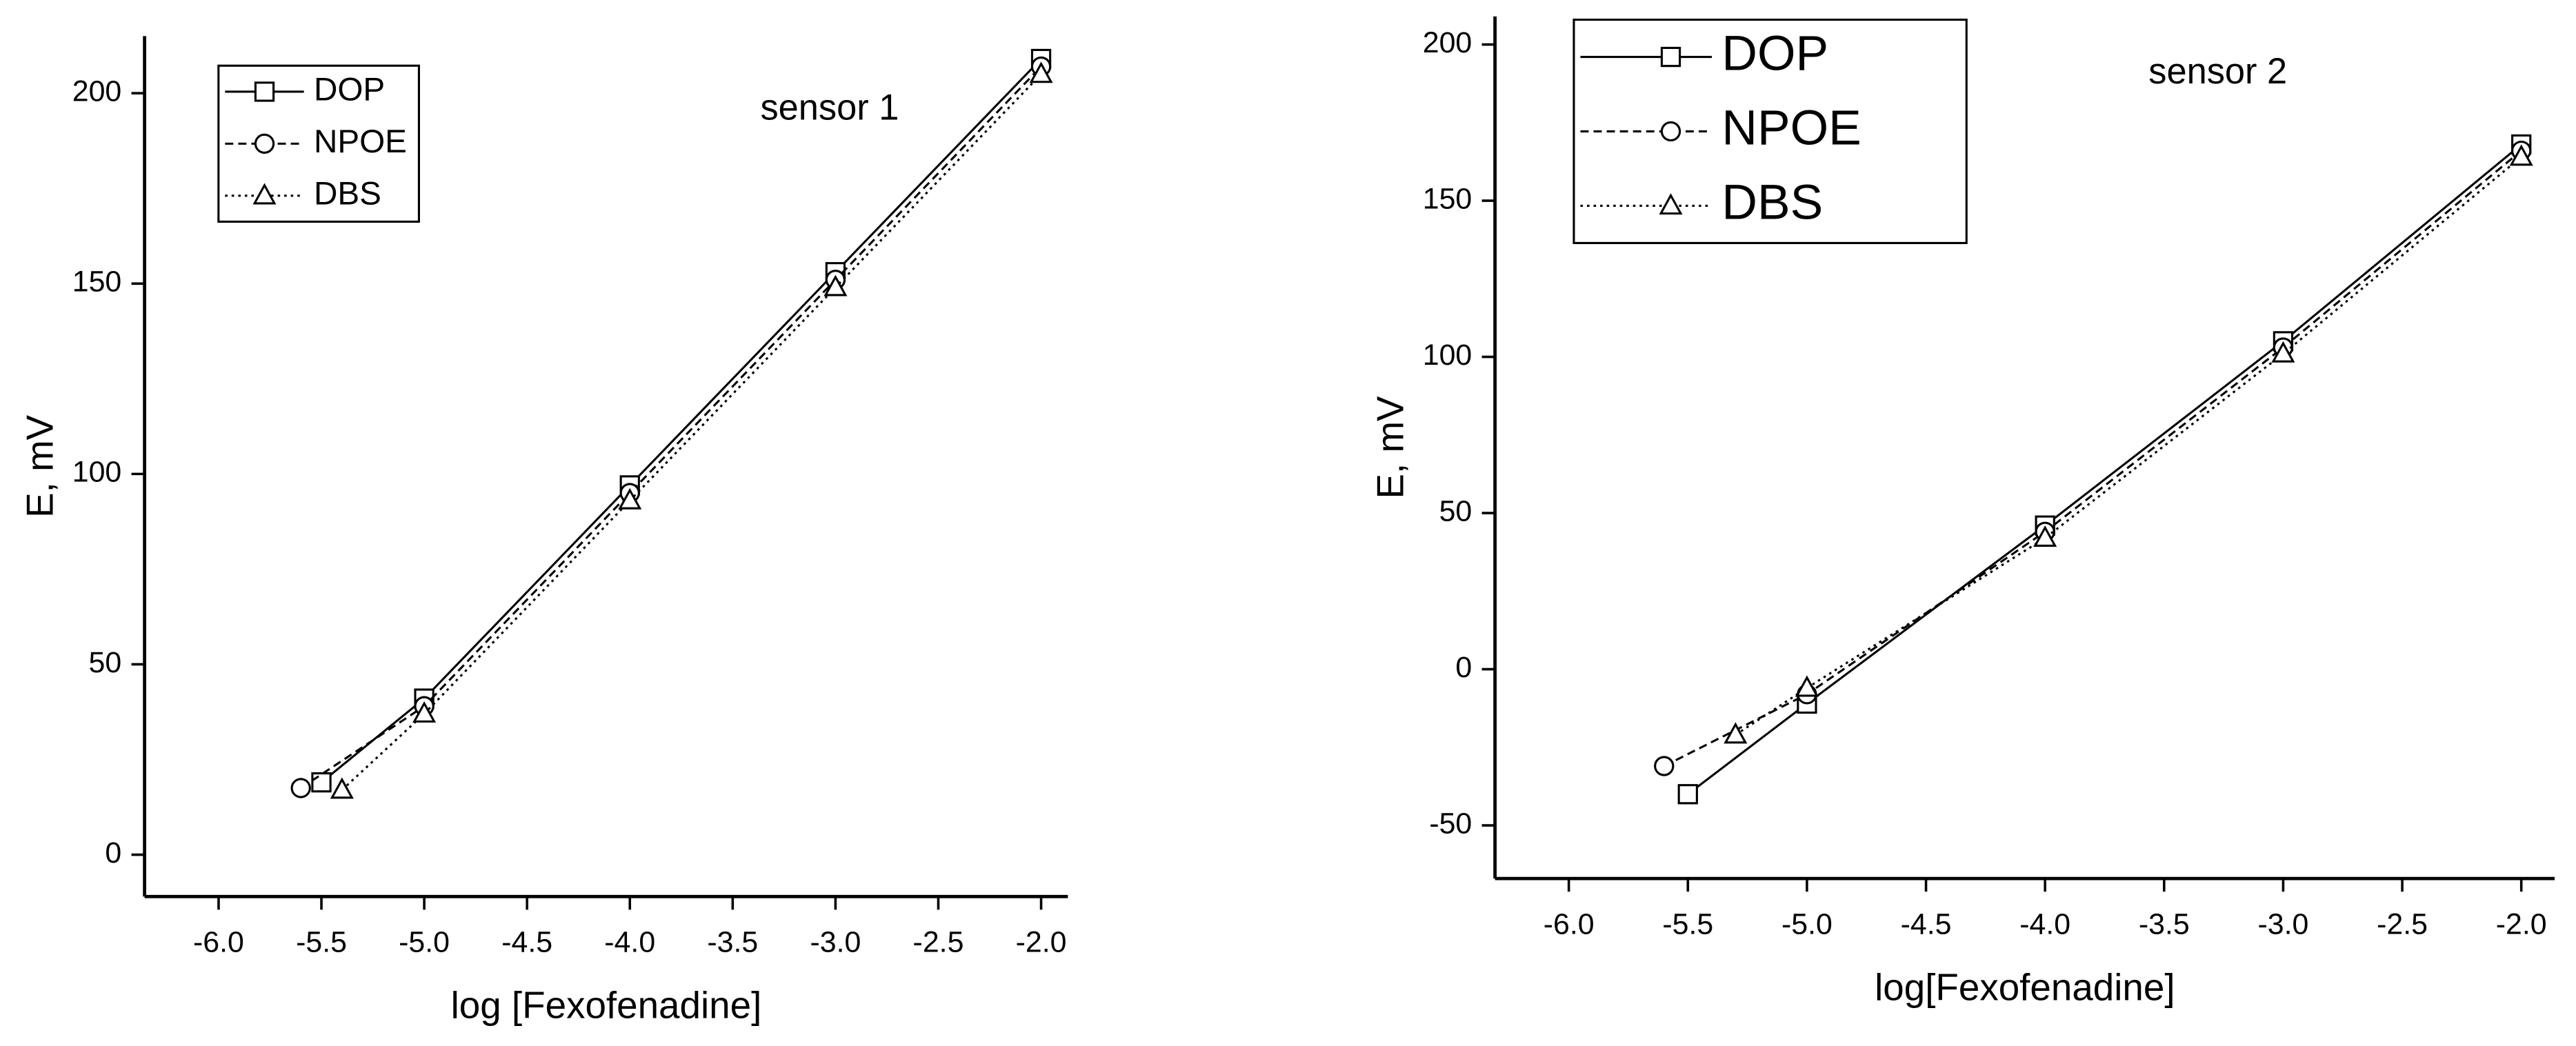 The image size is (2576, 1046). I want to click on x-axis-label: log [Fexofenadine], so click(606, 1005).